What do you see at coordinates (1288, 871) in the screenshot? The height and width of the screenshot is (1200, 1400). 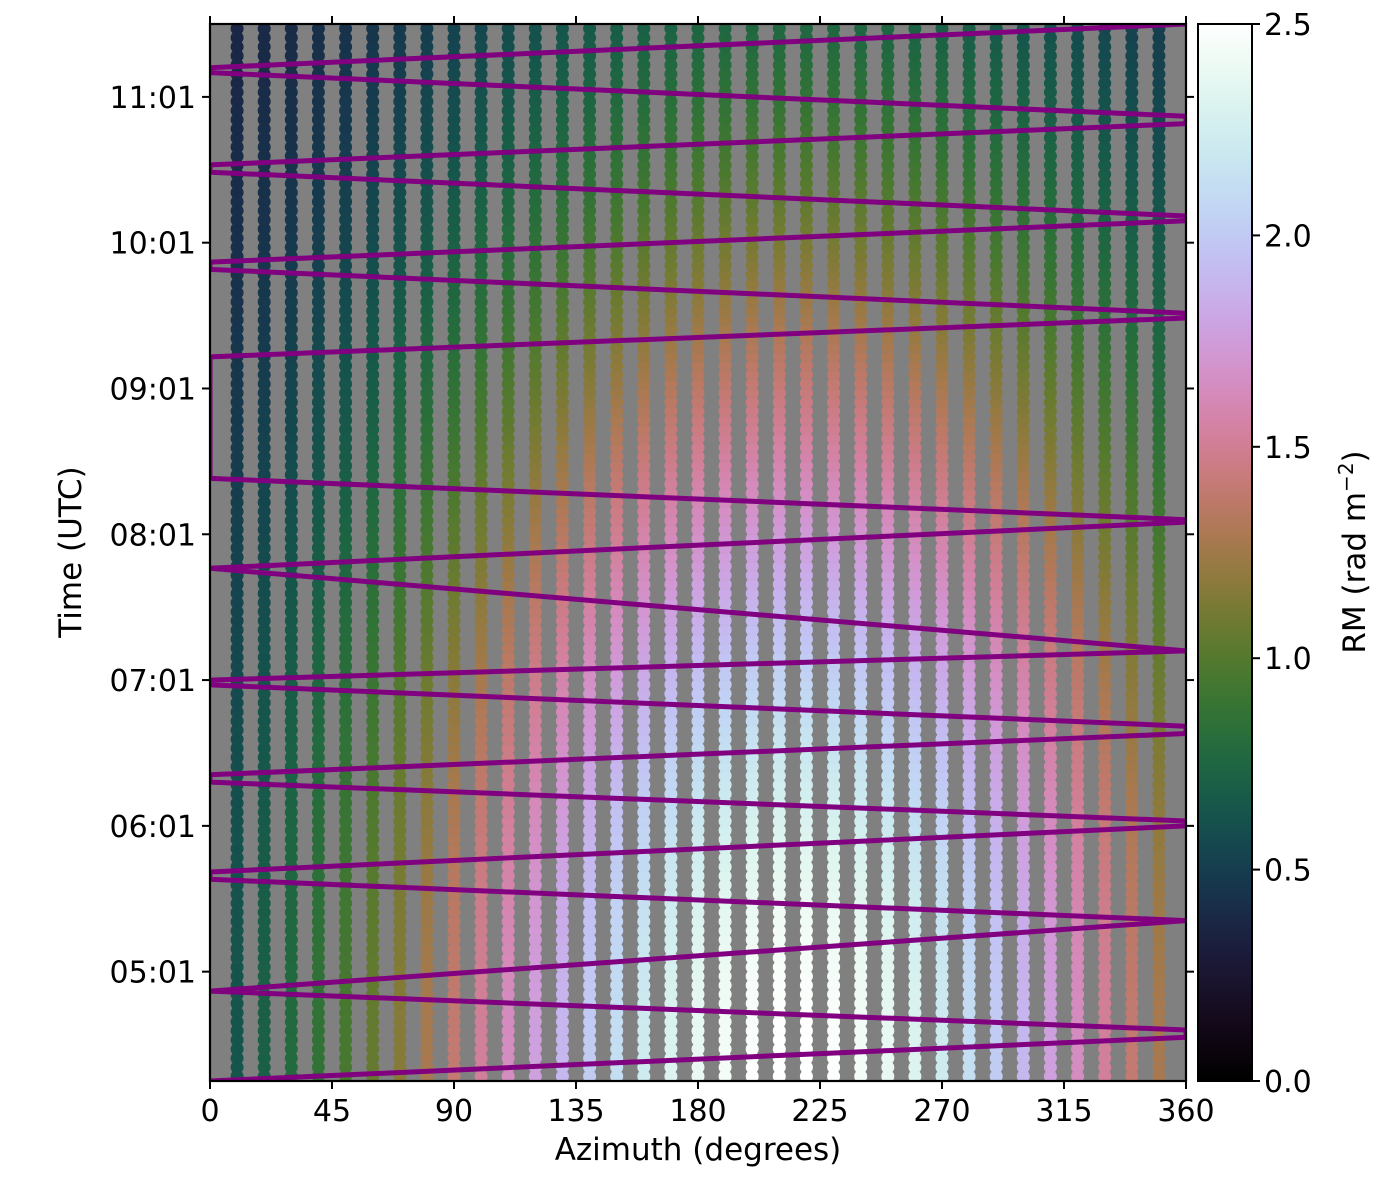 I see `colorbar-tick-label: 0.5` at bounding box center [1288, 871].